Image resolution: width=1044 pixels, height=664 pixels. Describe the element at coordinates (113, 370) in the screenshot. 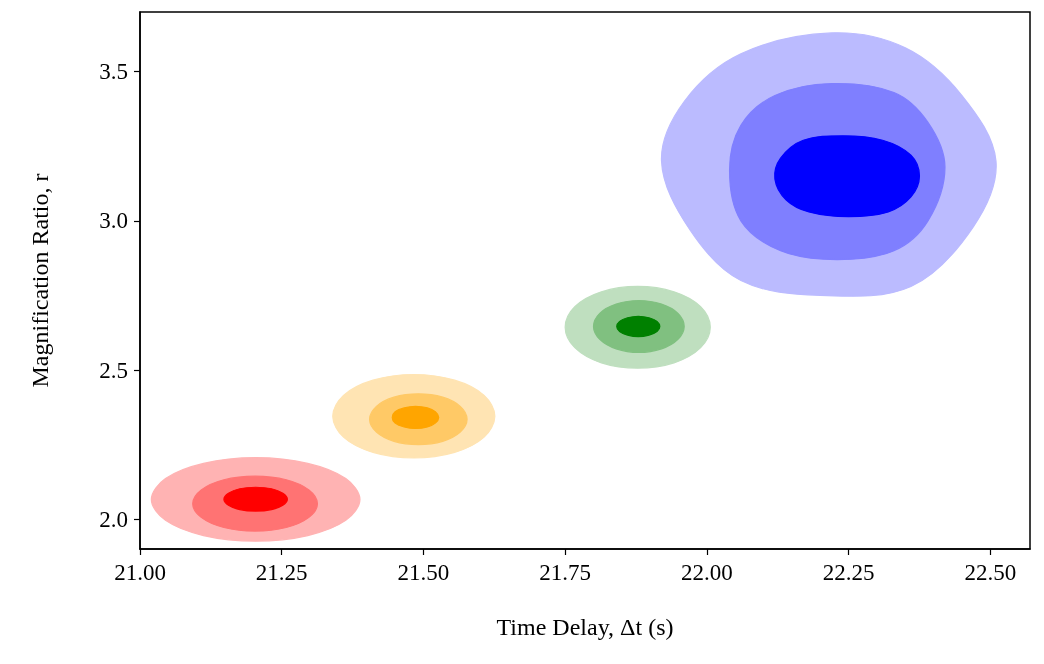

I see `y-tick-label: 2.5` at that location.